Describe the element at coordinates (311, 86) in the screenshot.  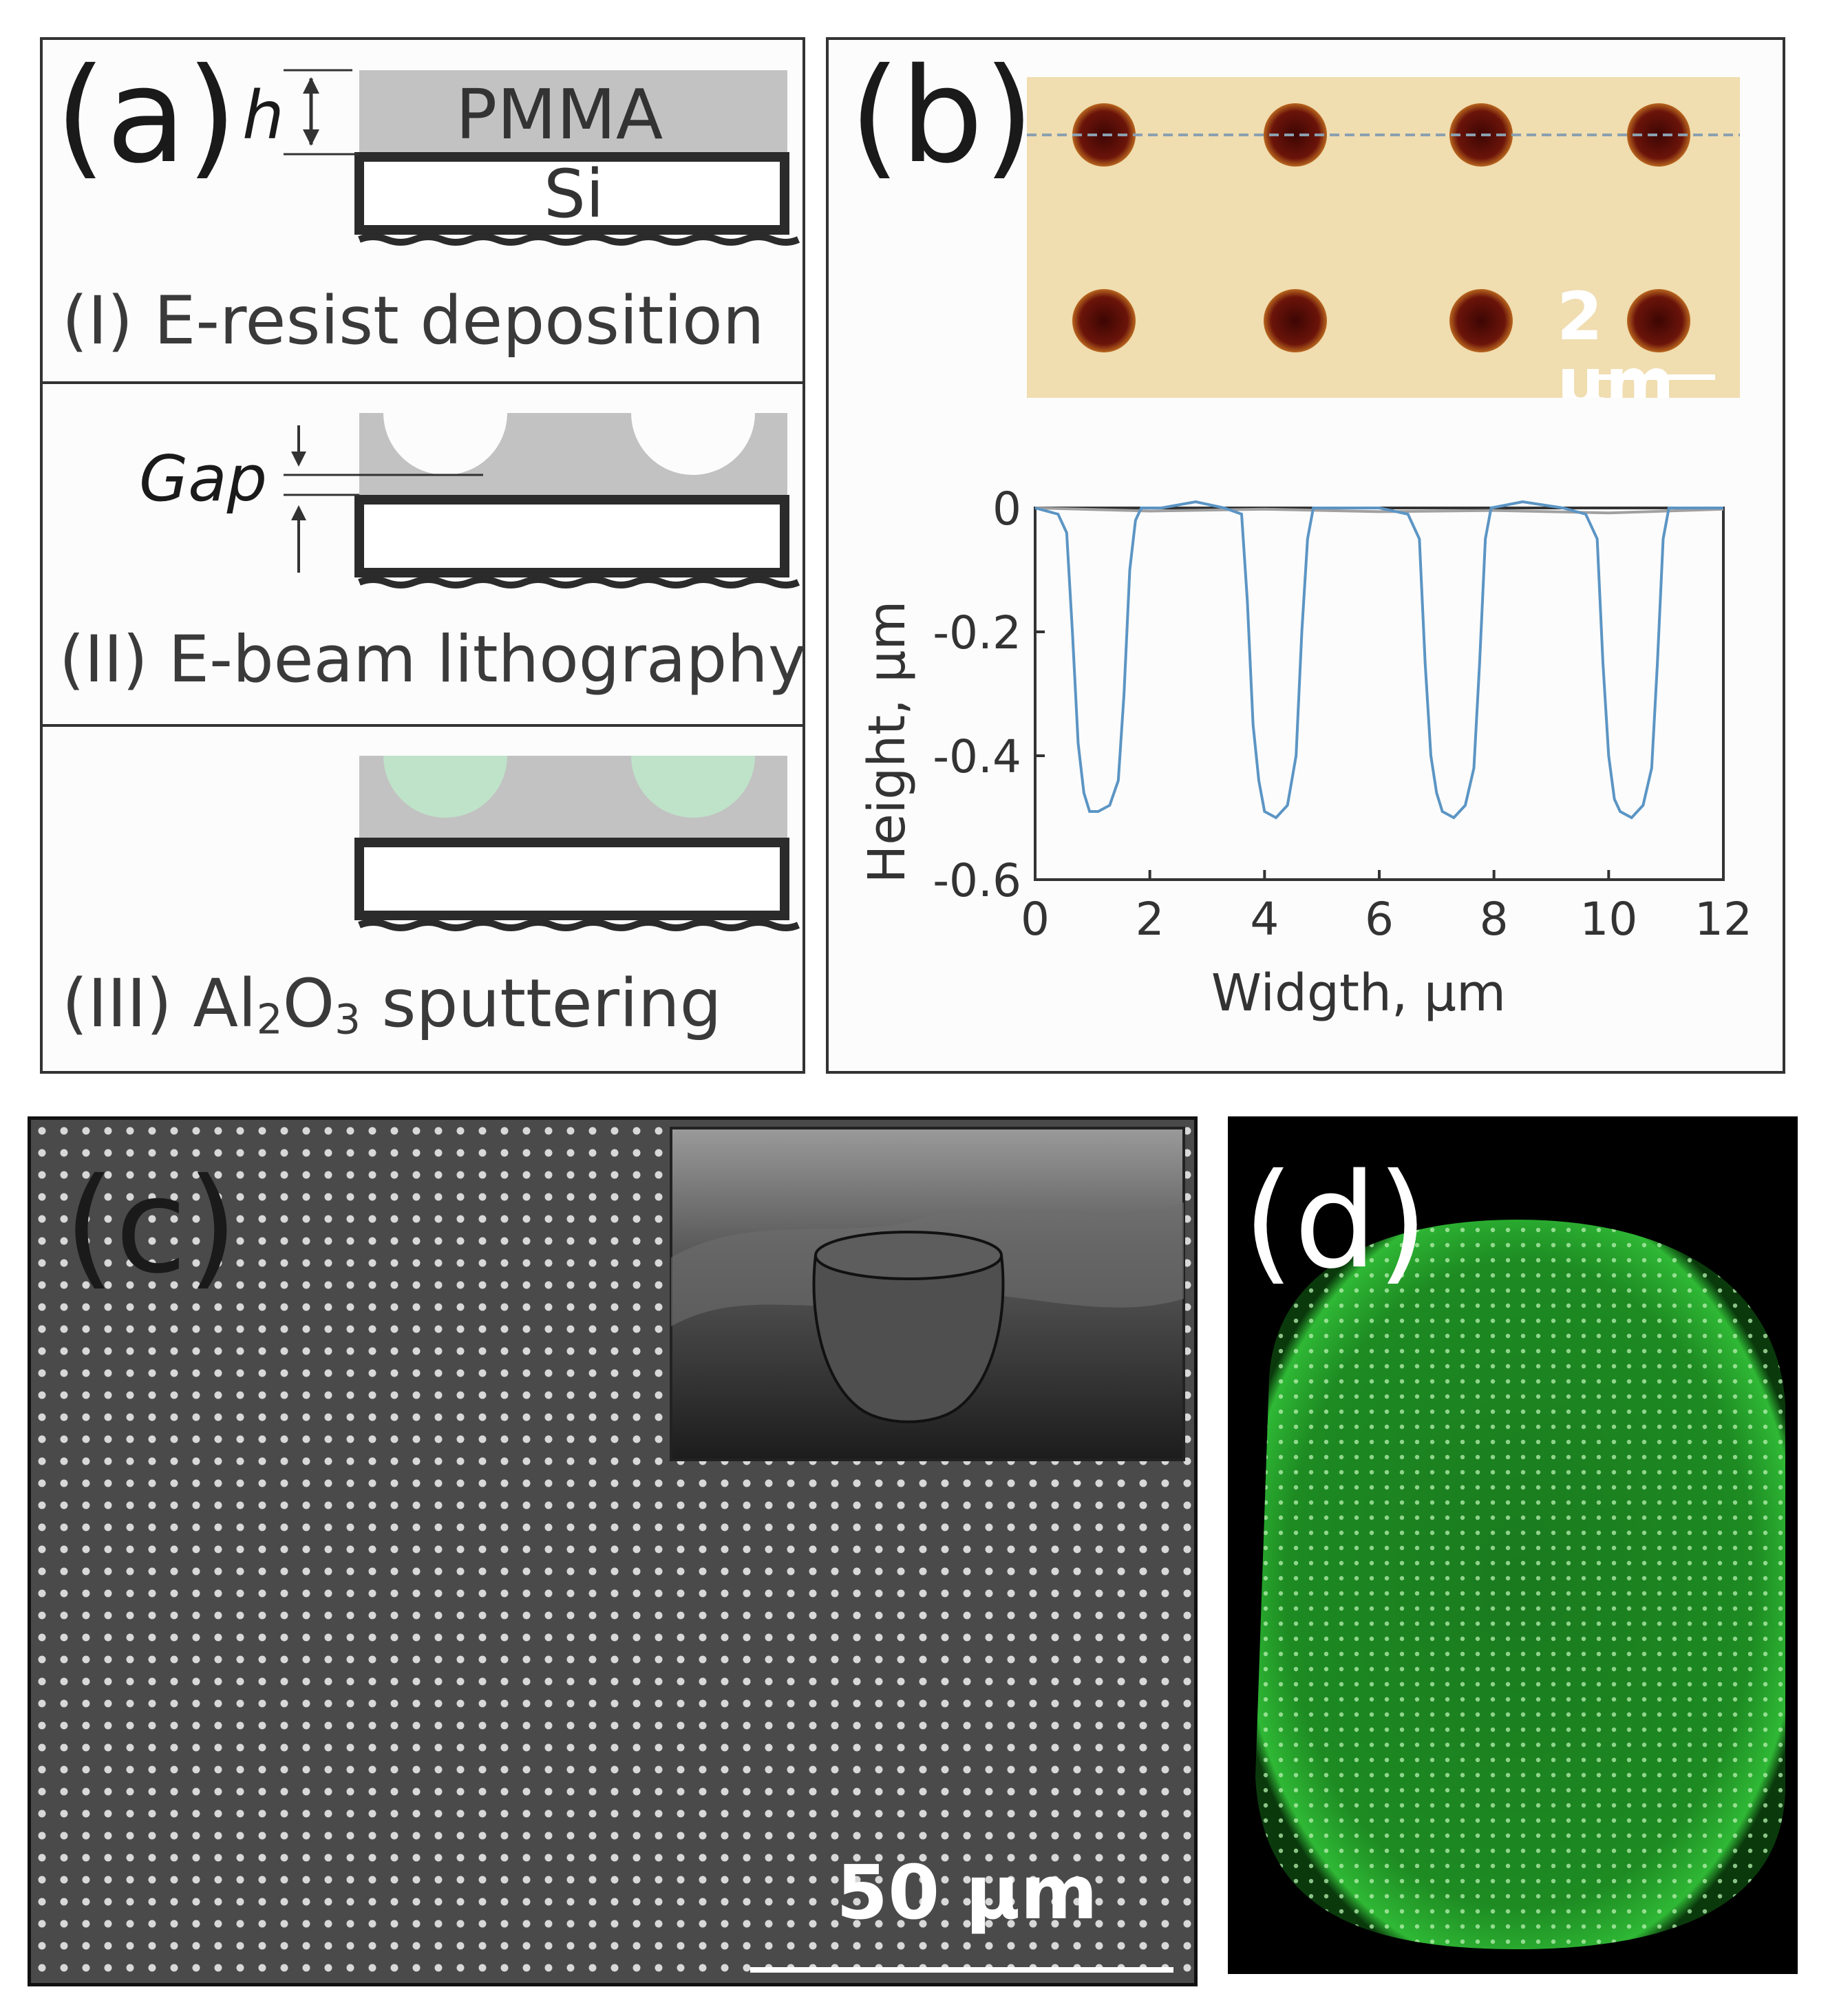
I see `h-arrow-up-icon` at that location.